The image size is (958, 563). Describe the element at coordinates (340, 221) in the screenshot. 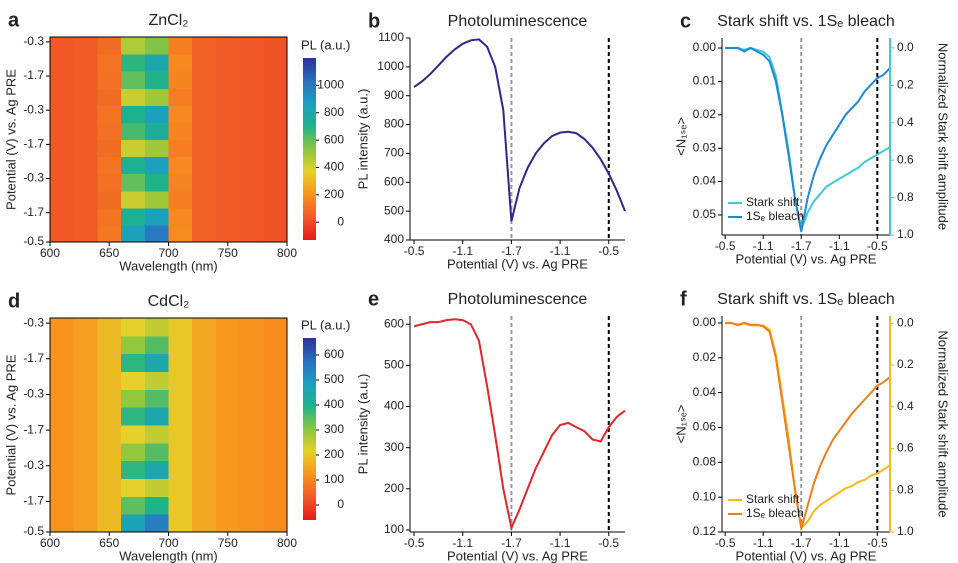

I see `colorbar-tick-label: 0` at that location.